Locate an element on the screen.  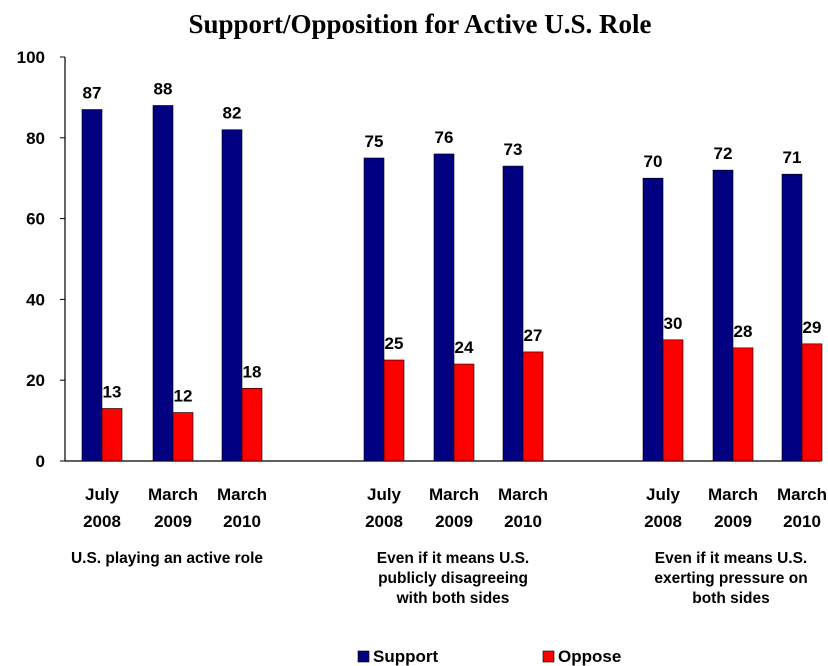
data-label-support: 75 is located at coordinates (374, 141).